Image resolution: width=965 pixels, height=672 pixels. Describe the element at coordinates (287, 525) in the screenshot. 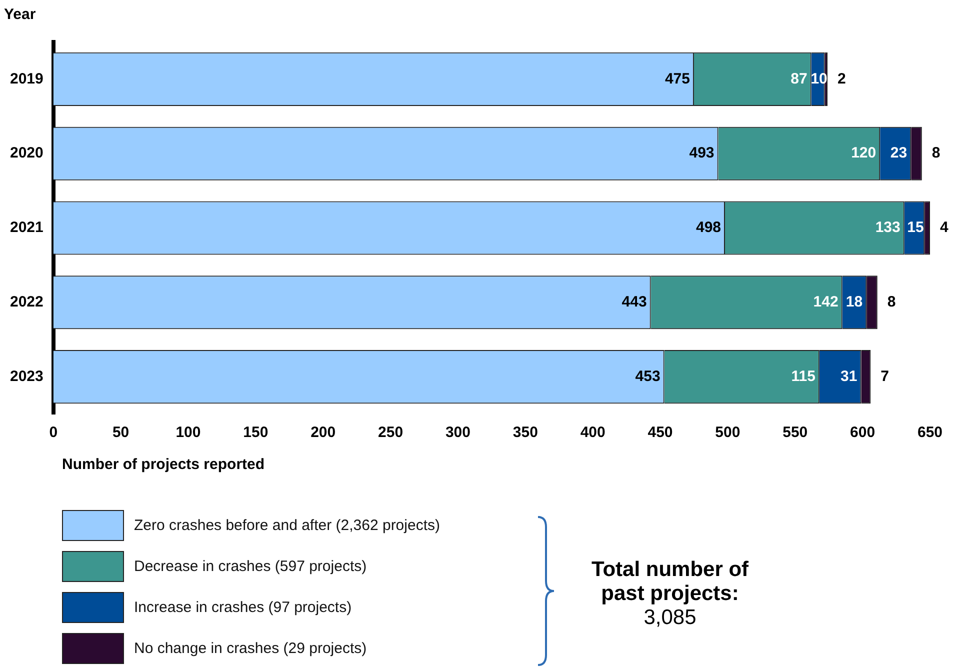

I see `legend-label: Zero crashes before and after (2,362 projects)` at that location.